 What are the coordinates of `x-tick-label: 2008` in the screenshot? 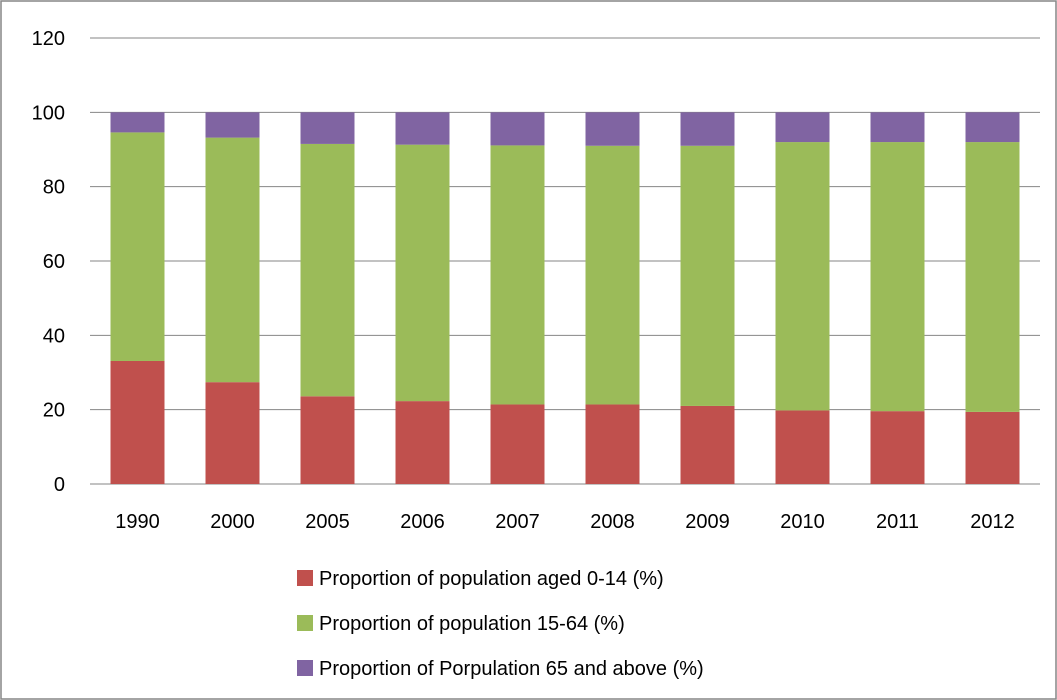 It's located at (612, 522).